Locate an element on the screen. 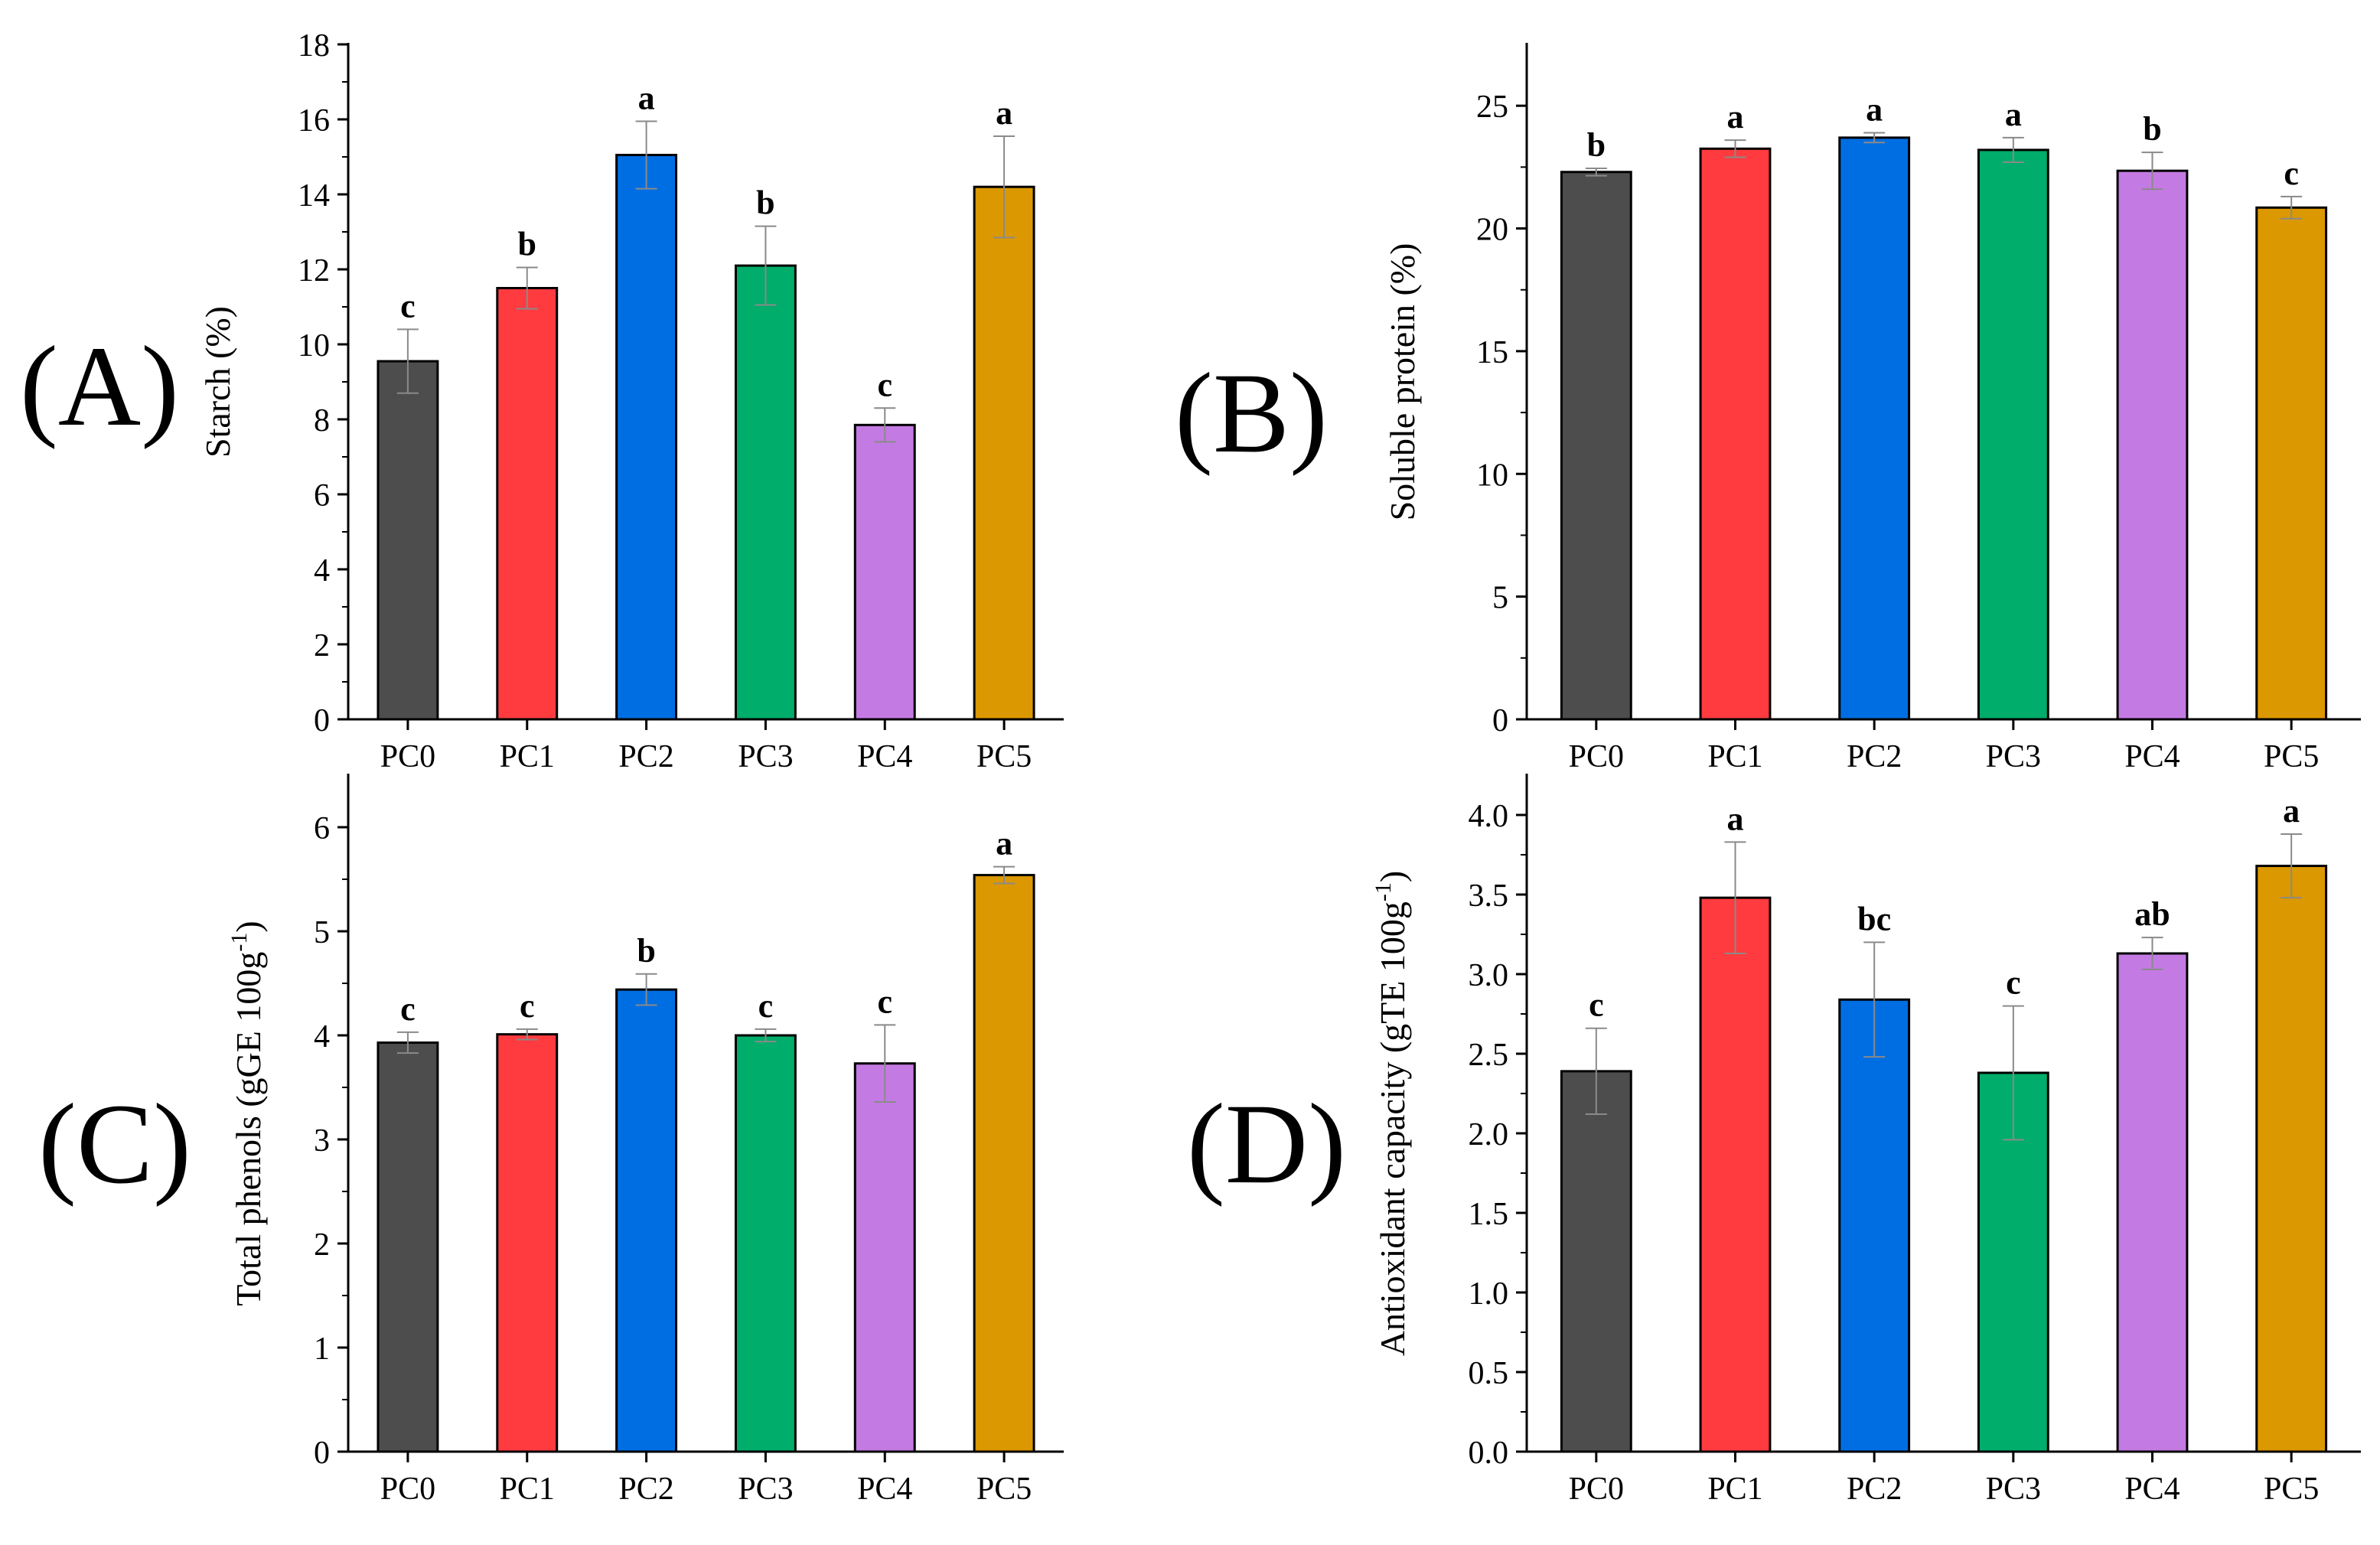 Image resolution: width=2380 pixels, height=1545 pixels. y-axis-title-main: Starch (%) is located at coordinates (217, 382).